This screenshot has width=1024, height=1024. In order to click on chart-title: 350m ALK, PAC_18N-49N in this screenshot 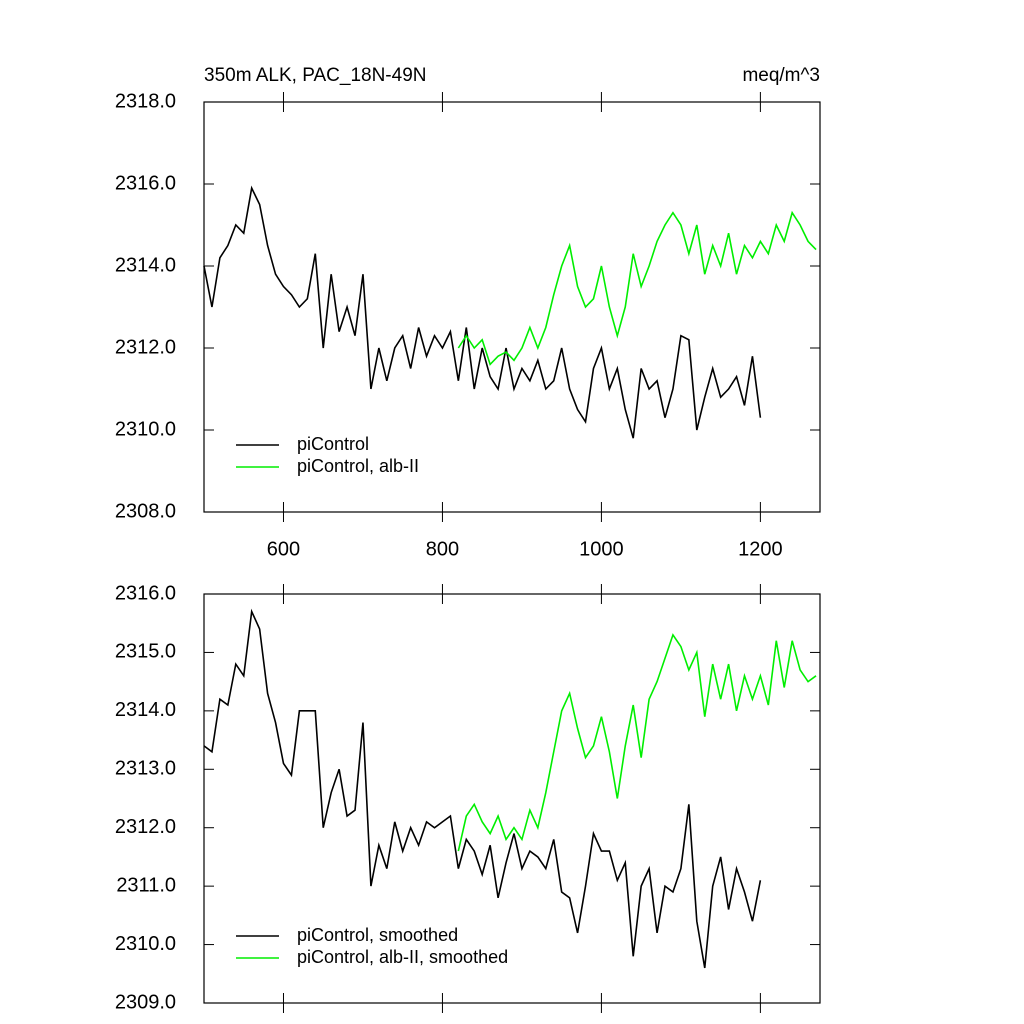, I will do `click(315, 75)`.